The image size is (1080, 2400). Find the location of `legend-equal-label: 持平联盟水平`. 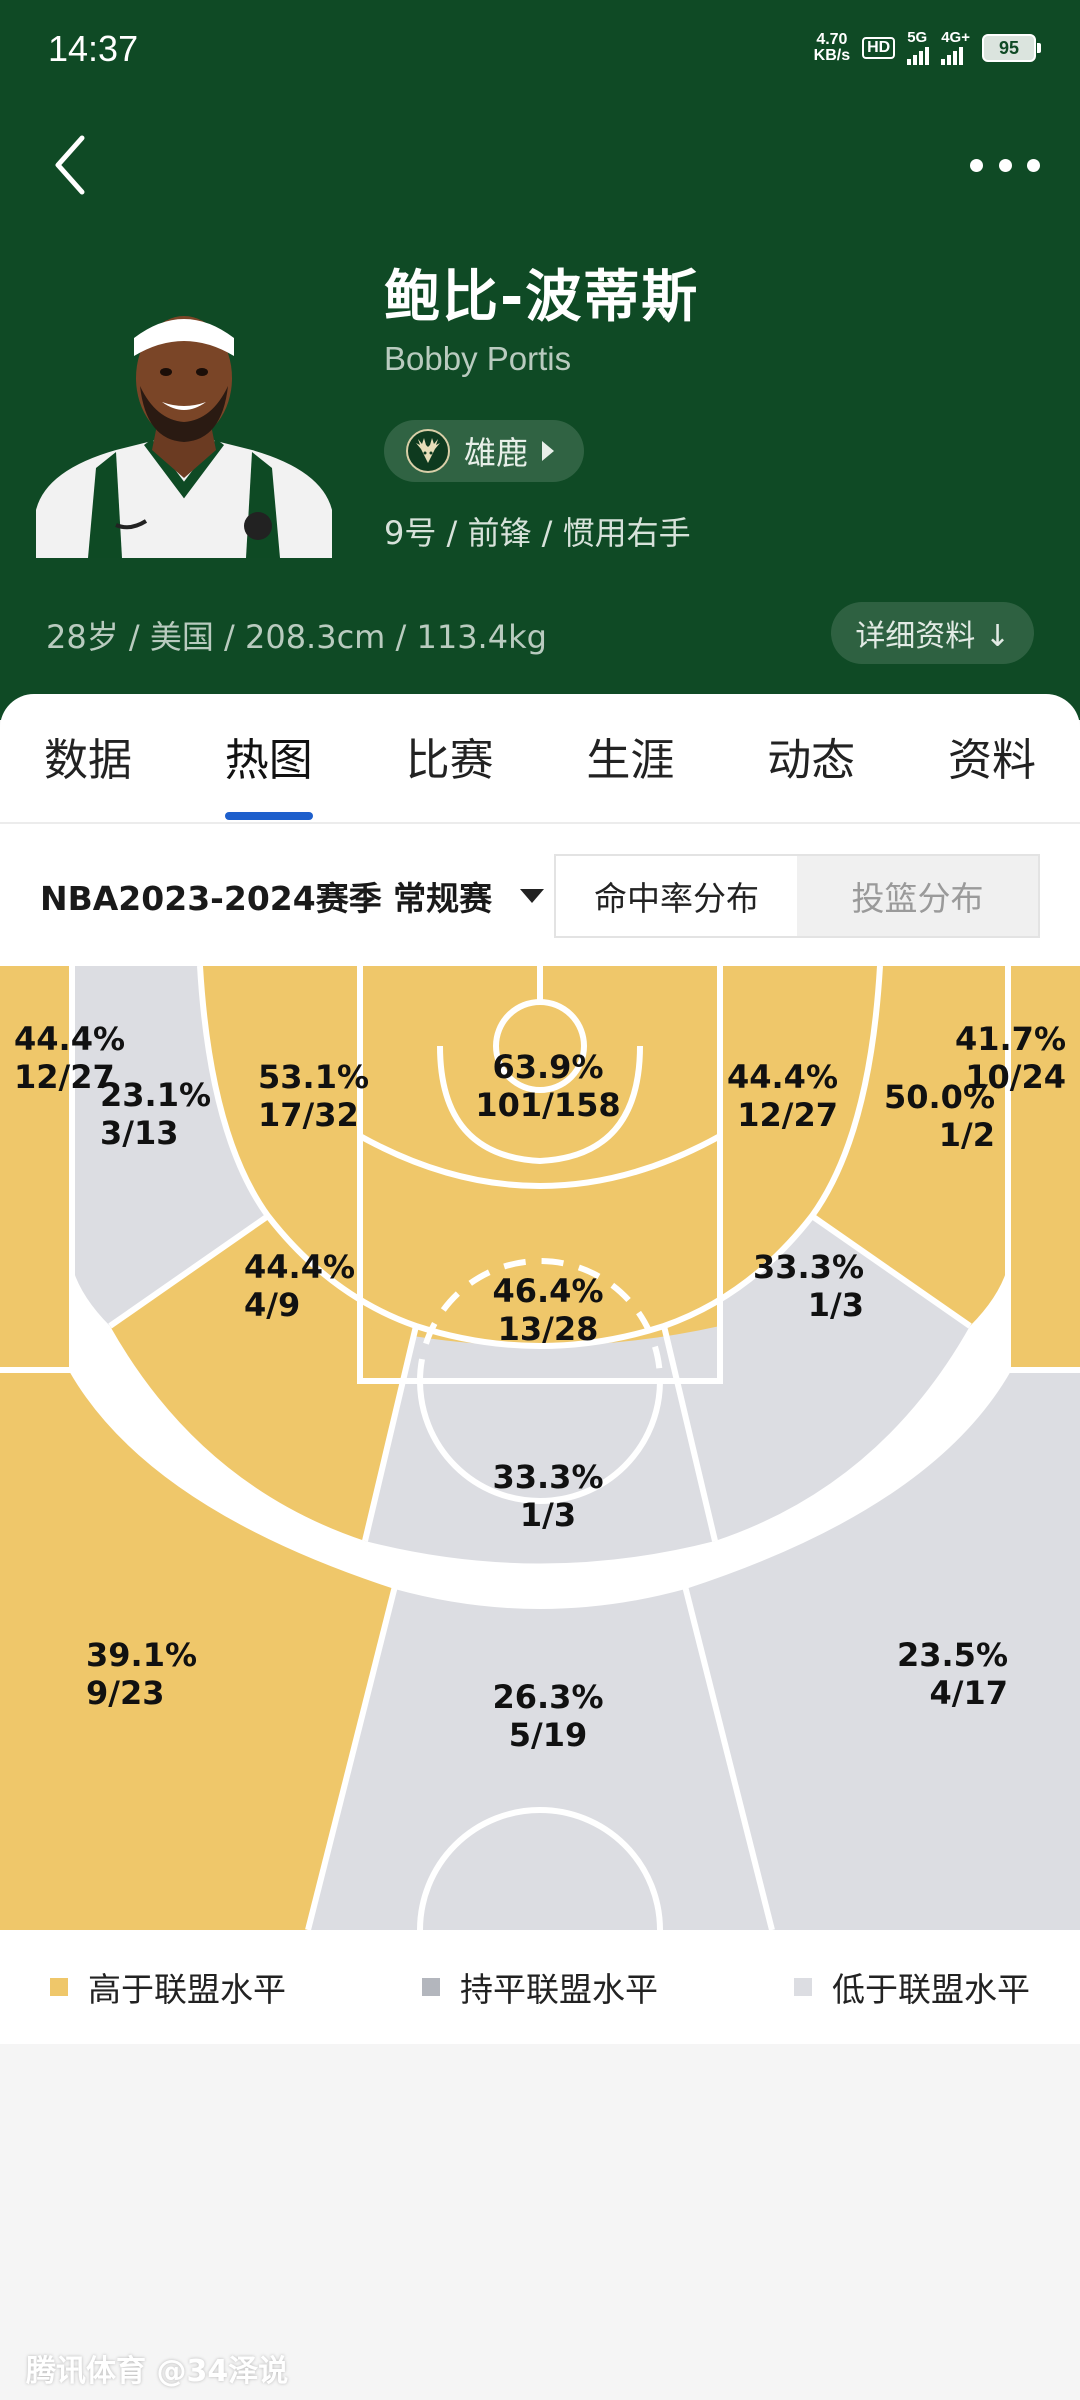

legend-equal-label: 持平联盟水平 is located at coordinates (559, 1989).